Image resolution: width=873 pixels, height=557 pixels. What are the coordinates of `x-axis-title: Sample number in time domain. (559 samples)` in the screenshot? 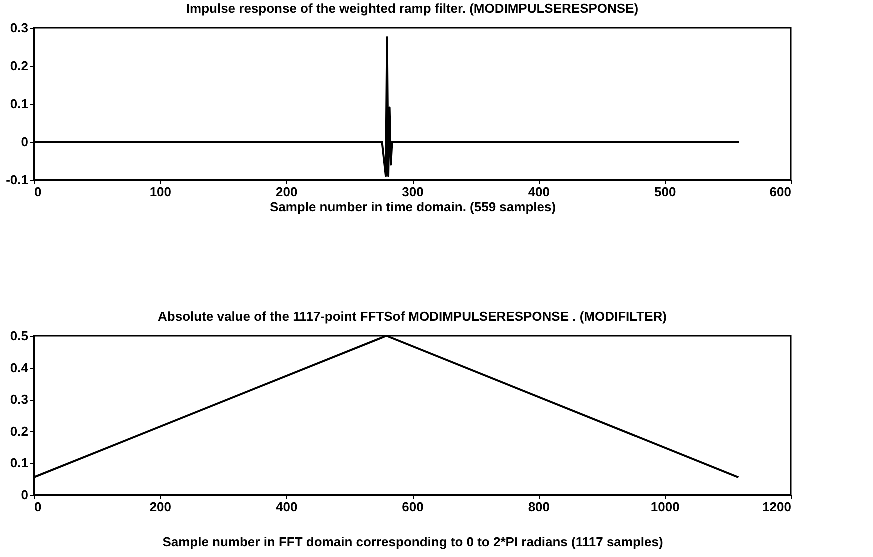 It's located at (413, 207).